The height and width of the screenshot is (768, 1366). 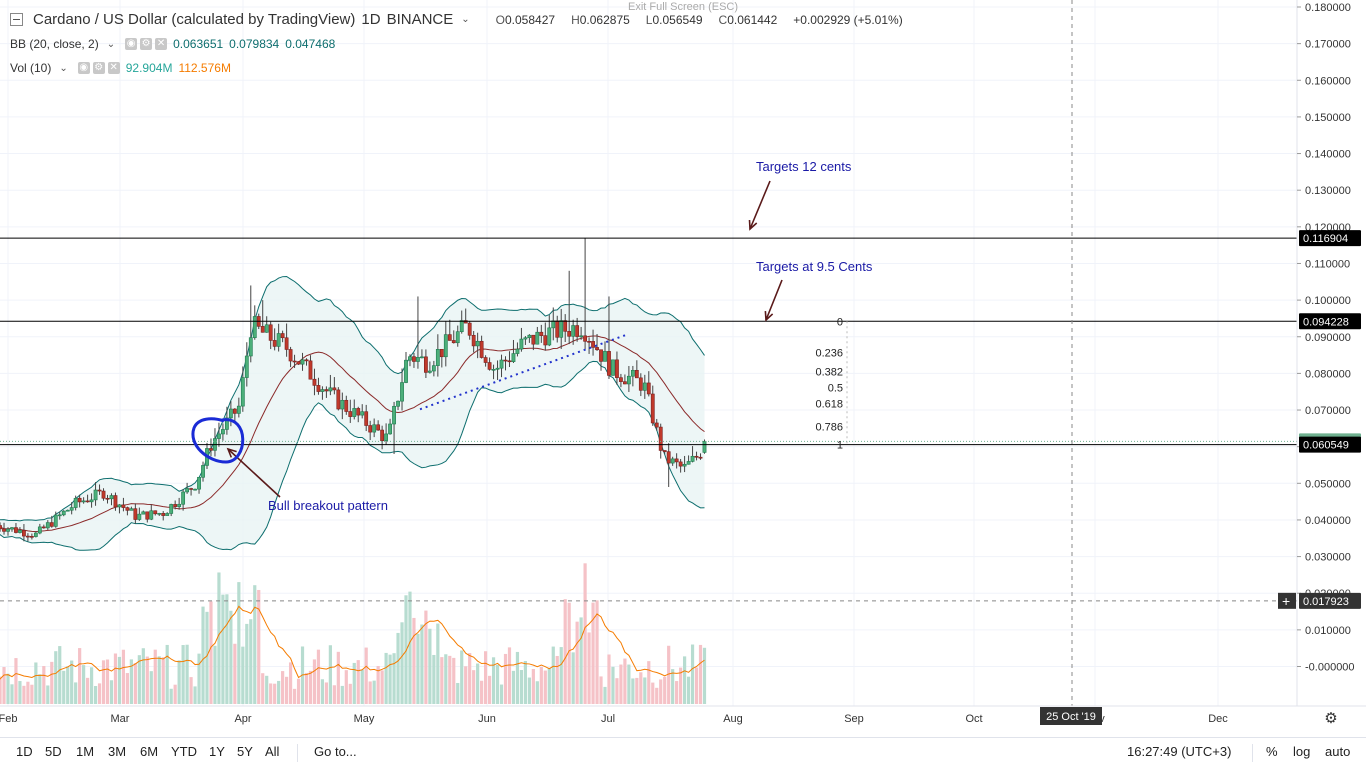 What do you see at coordinates (245, 751) in the screenshot?
I see `range-5y-button: 5Y` at bounding box center [245, 751].